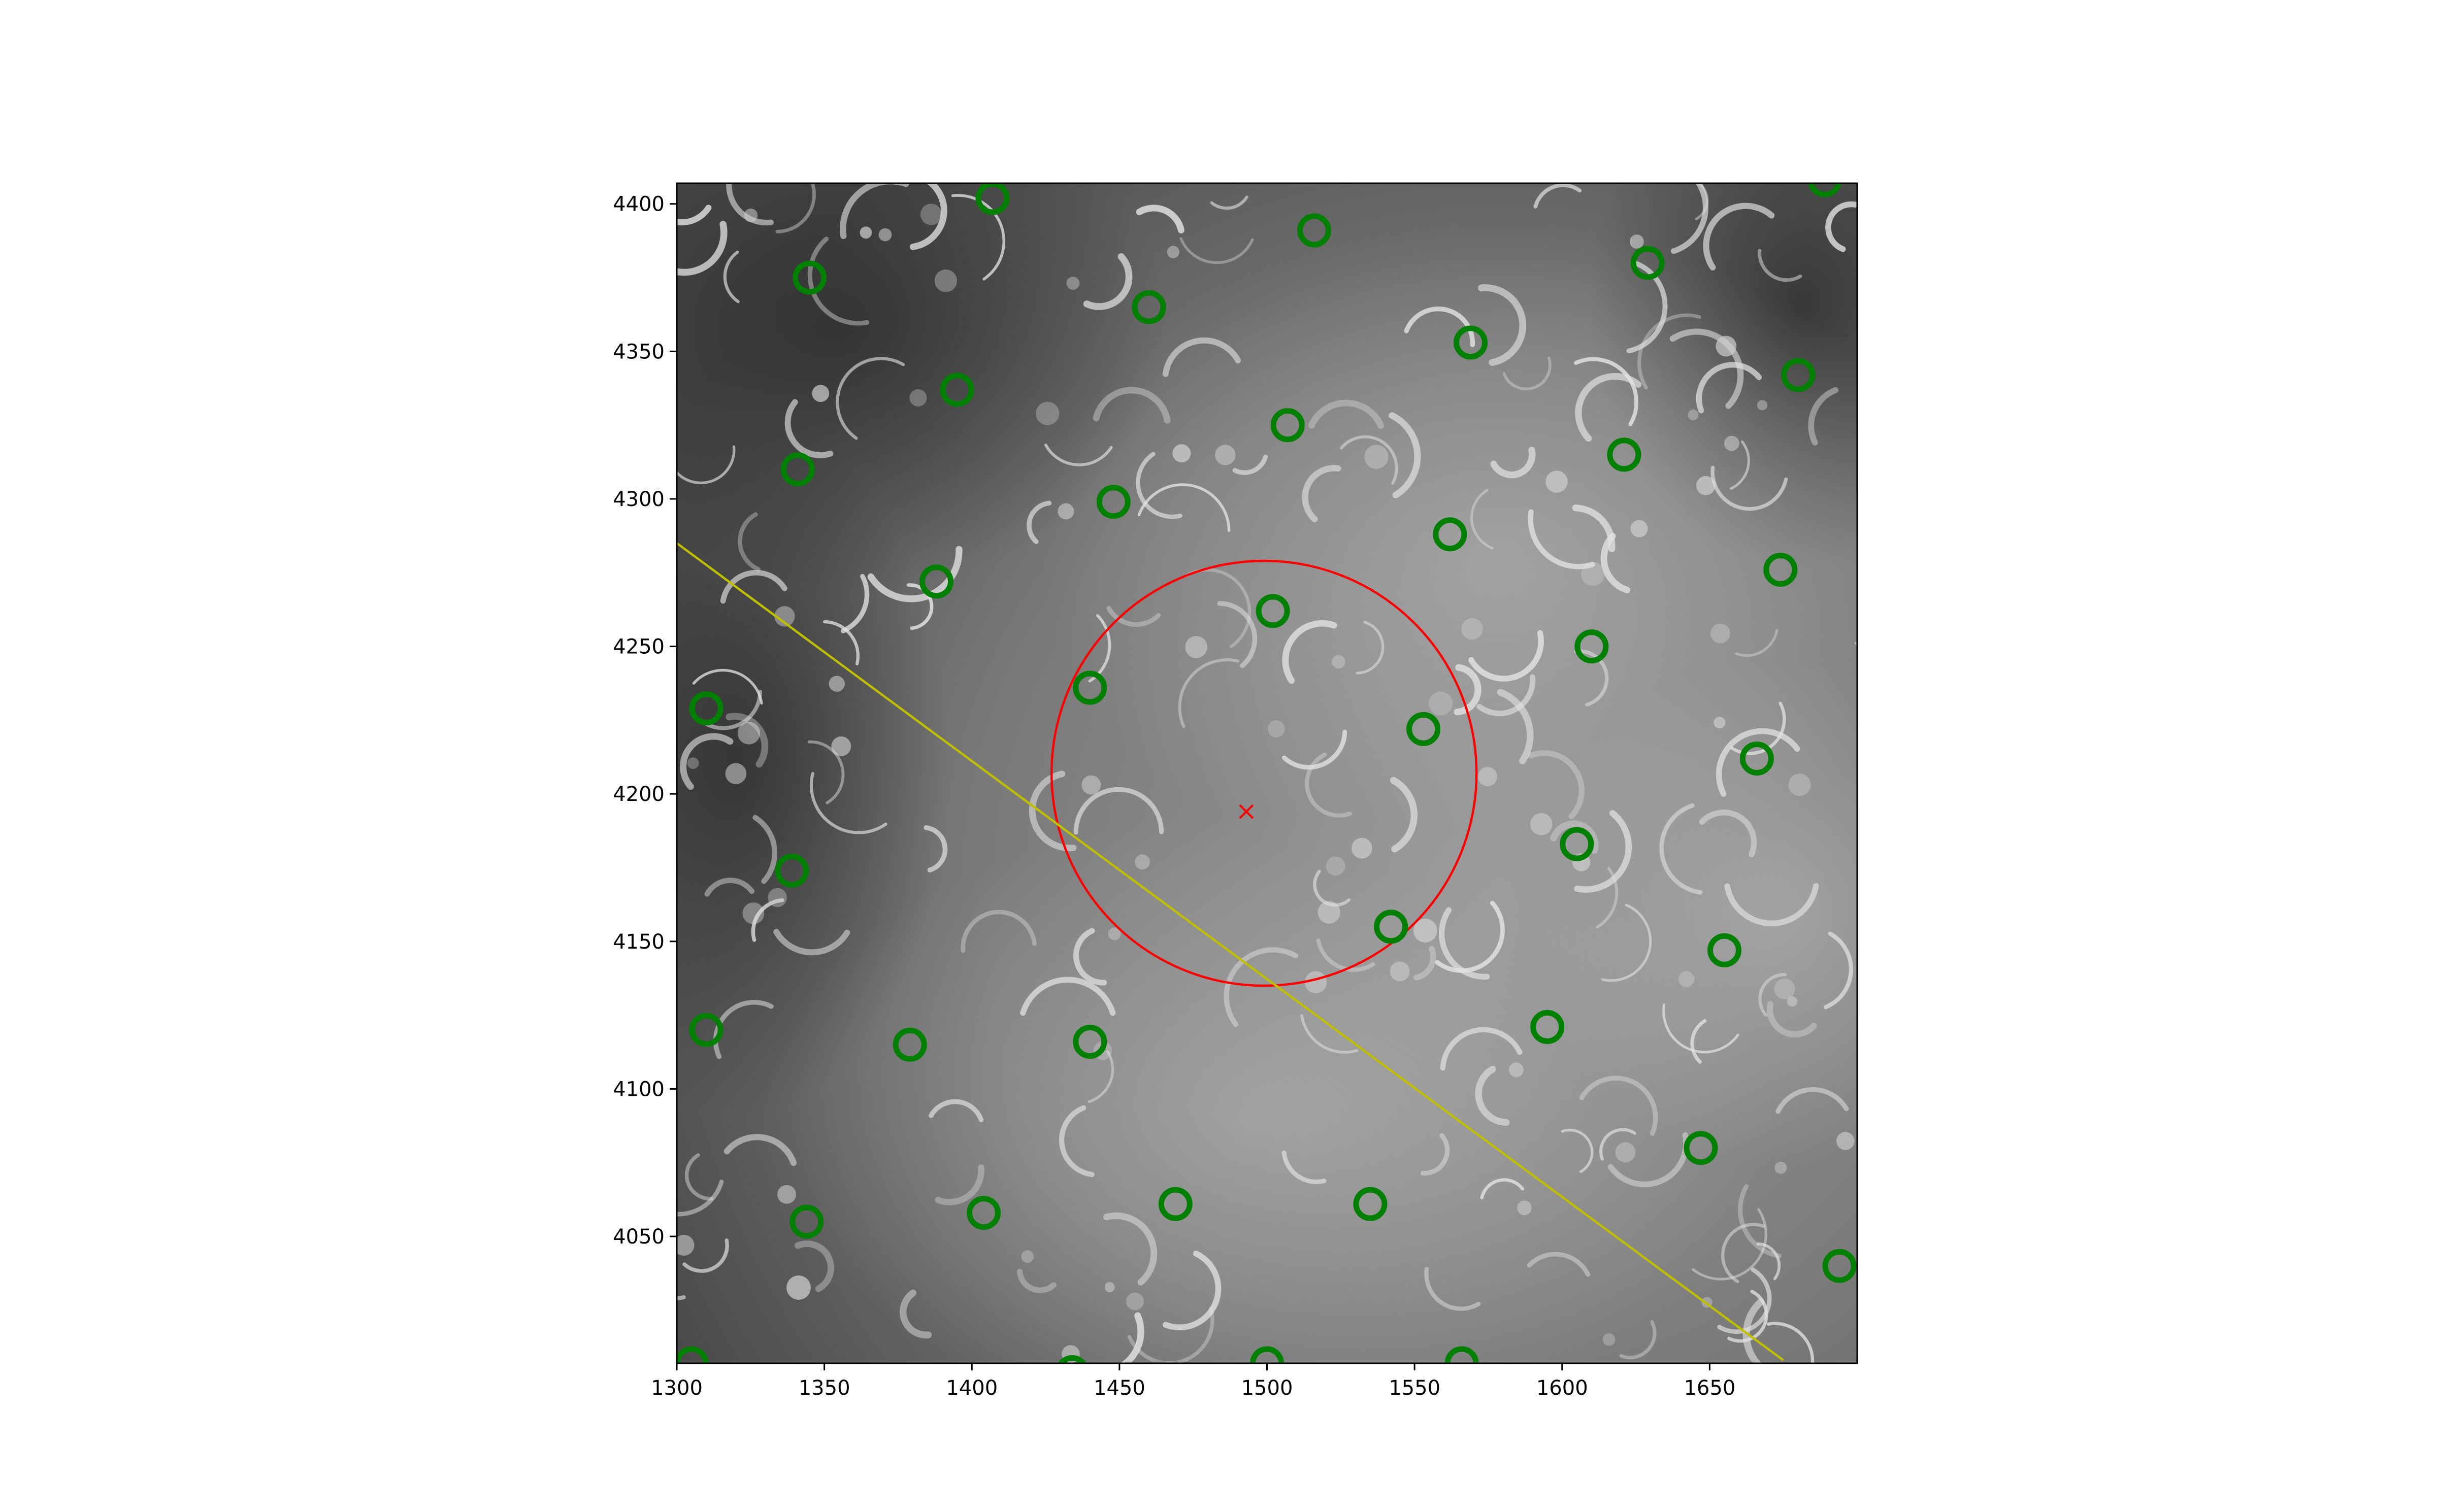 This screenshot has width=2437, height=1512. I want to click on y-axis: 4050 4100 4150 4200 4250 4300 4350 4400, so click(645, 721).